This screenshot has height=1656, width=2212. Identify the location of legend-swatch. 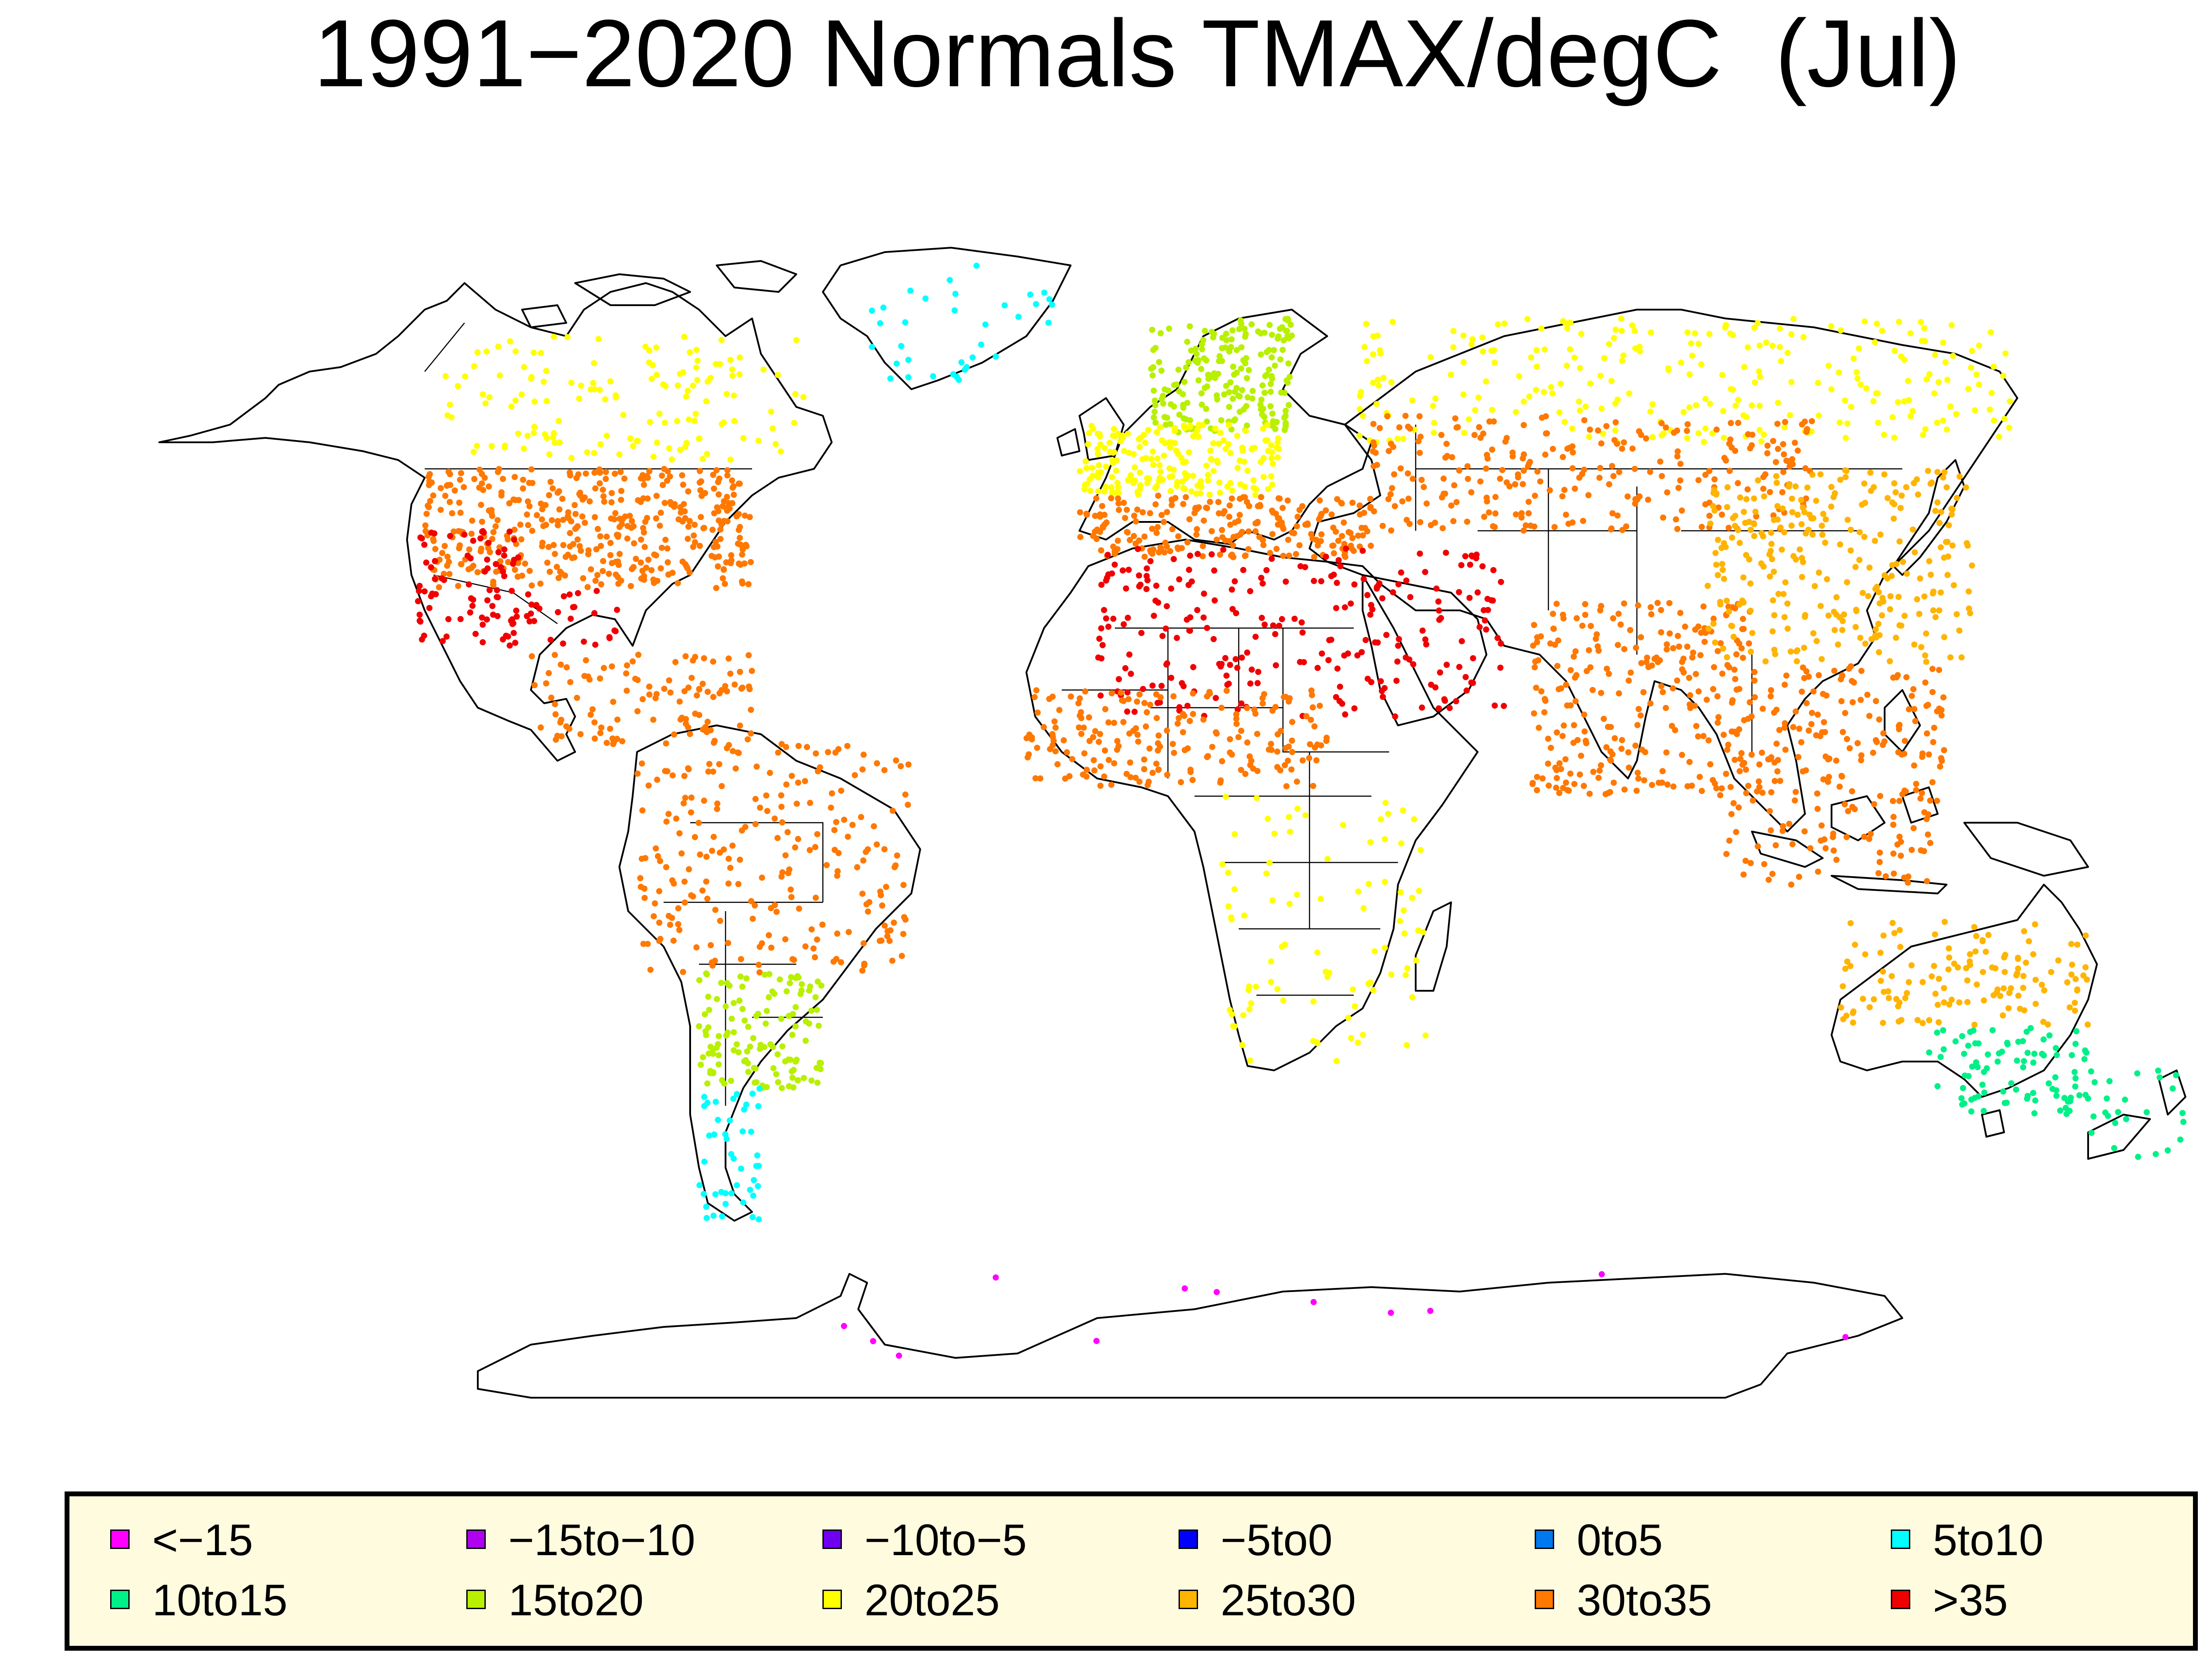
(120, 1539).